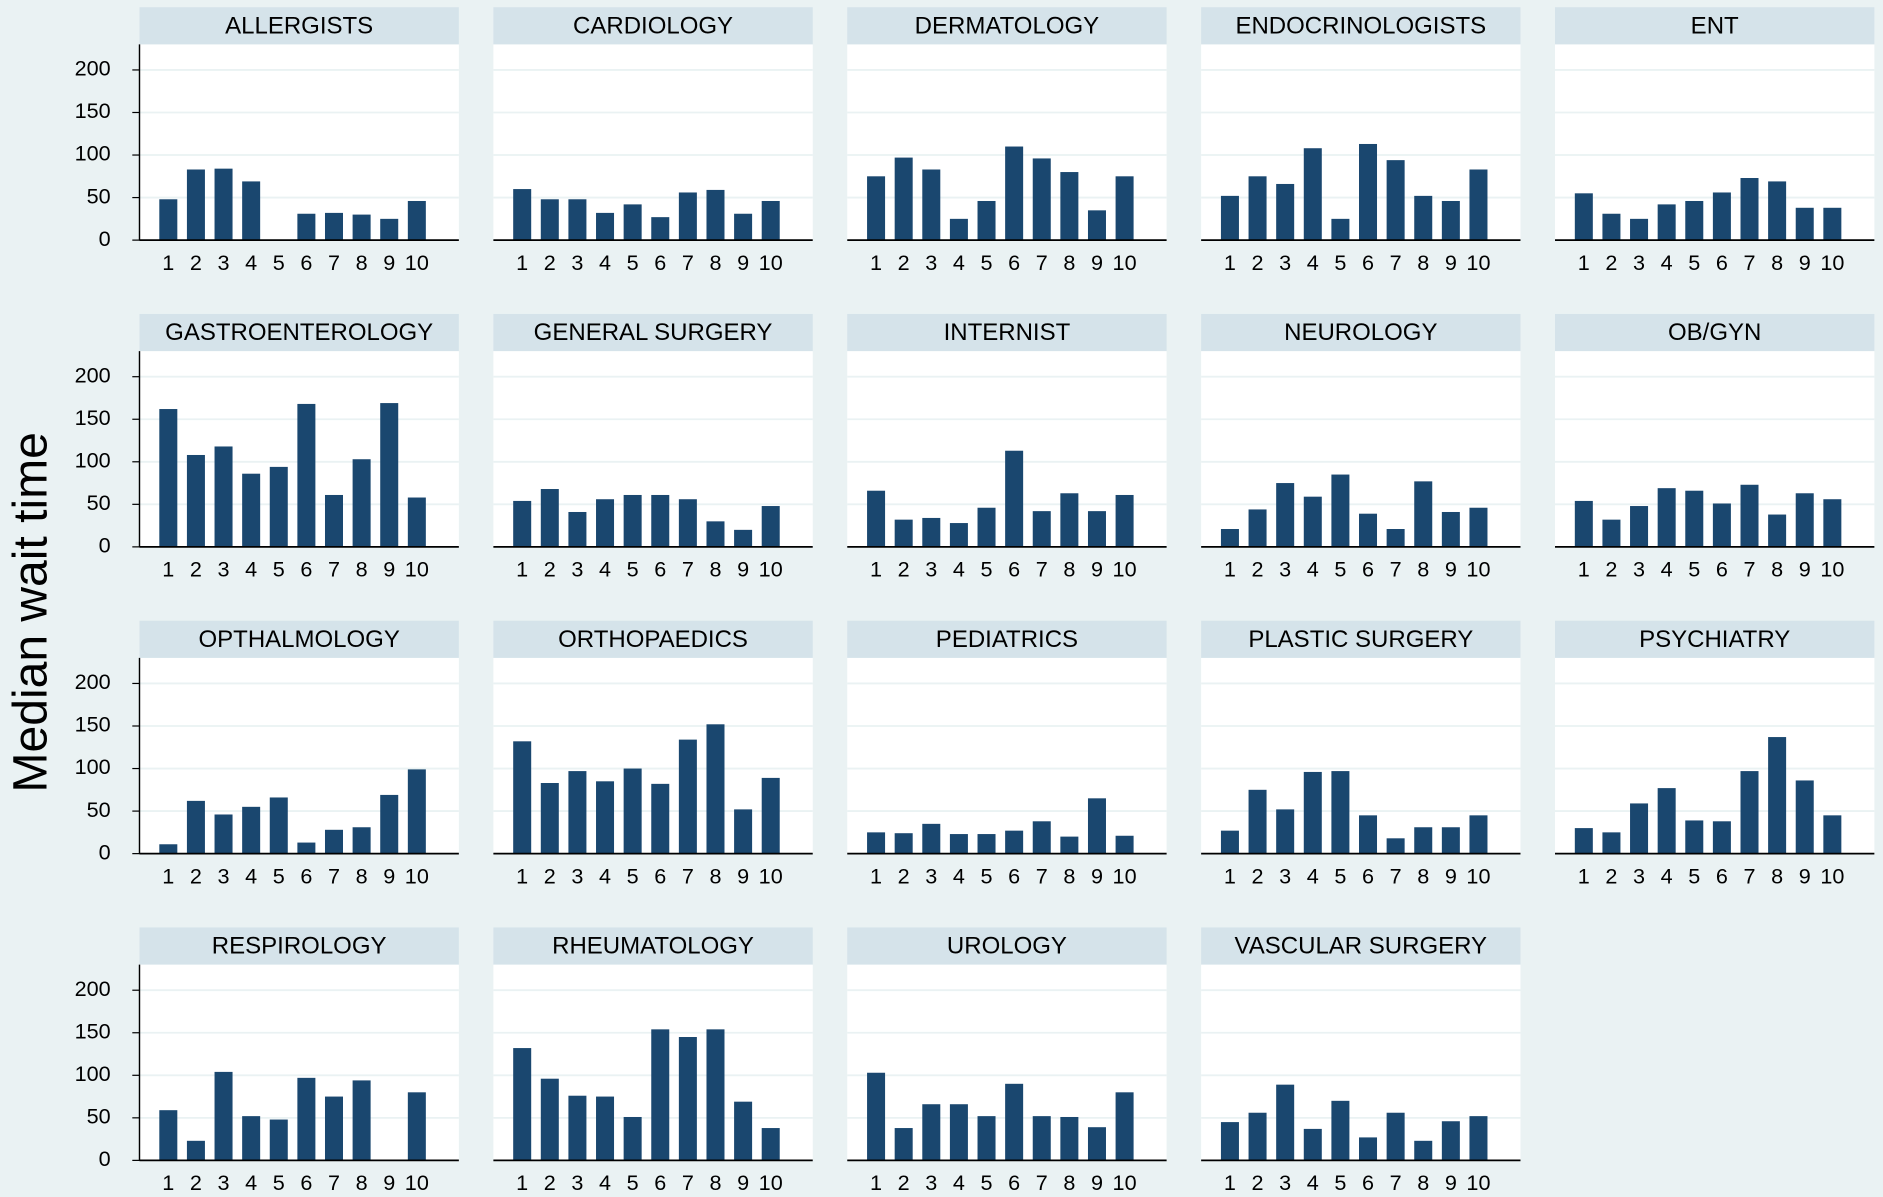  Describe the element at coordinates (105, 545) in the screenshot. I see `y-tick-label: 0` at that location.